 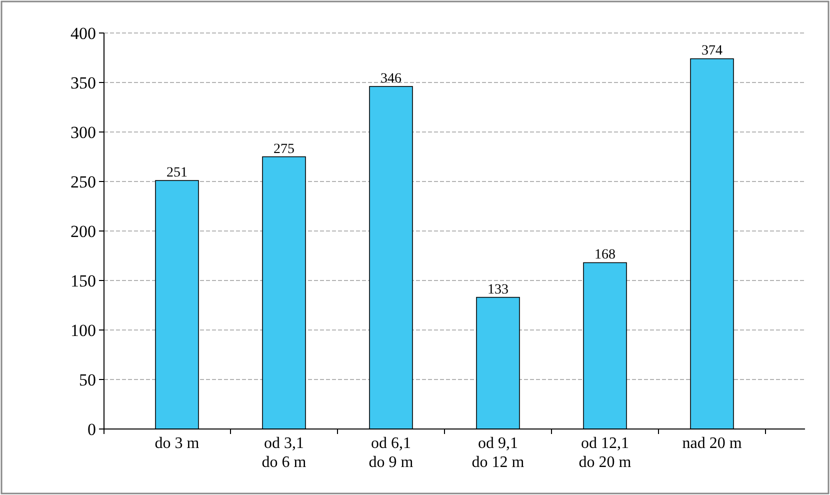 What do you see at coordinates (177, 173) in the screenshot?
I see `data-label: 251` at bounding box center [177, 173].